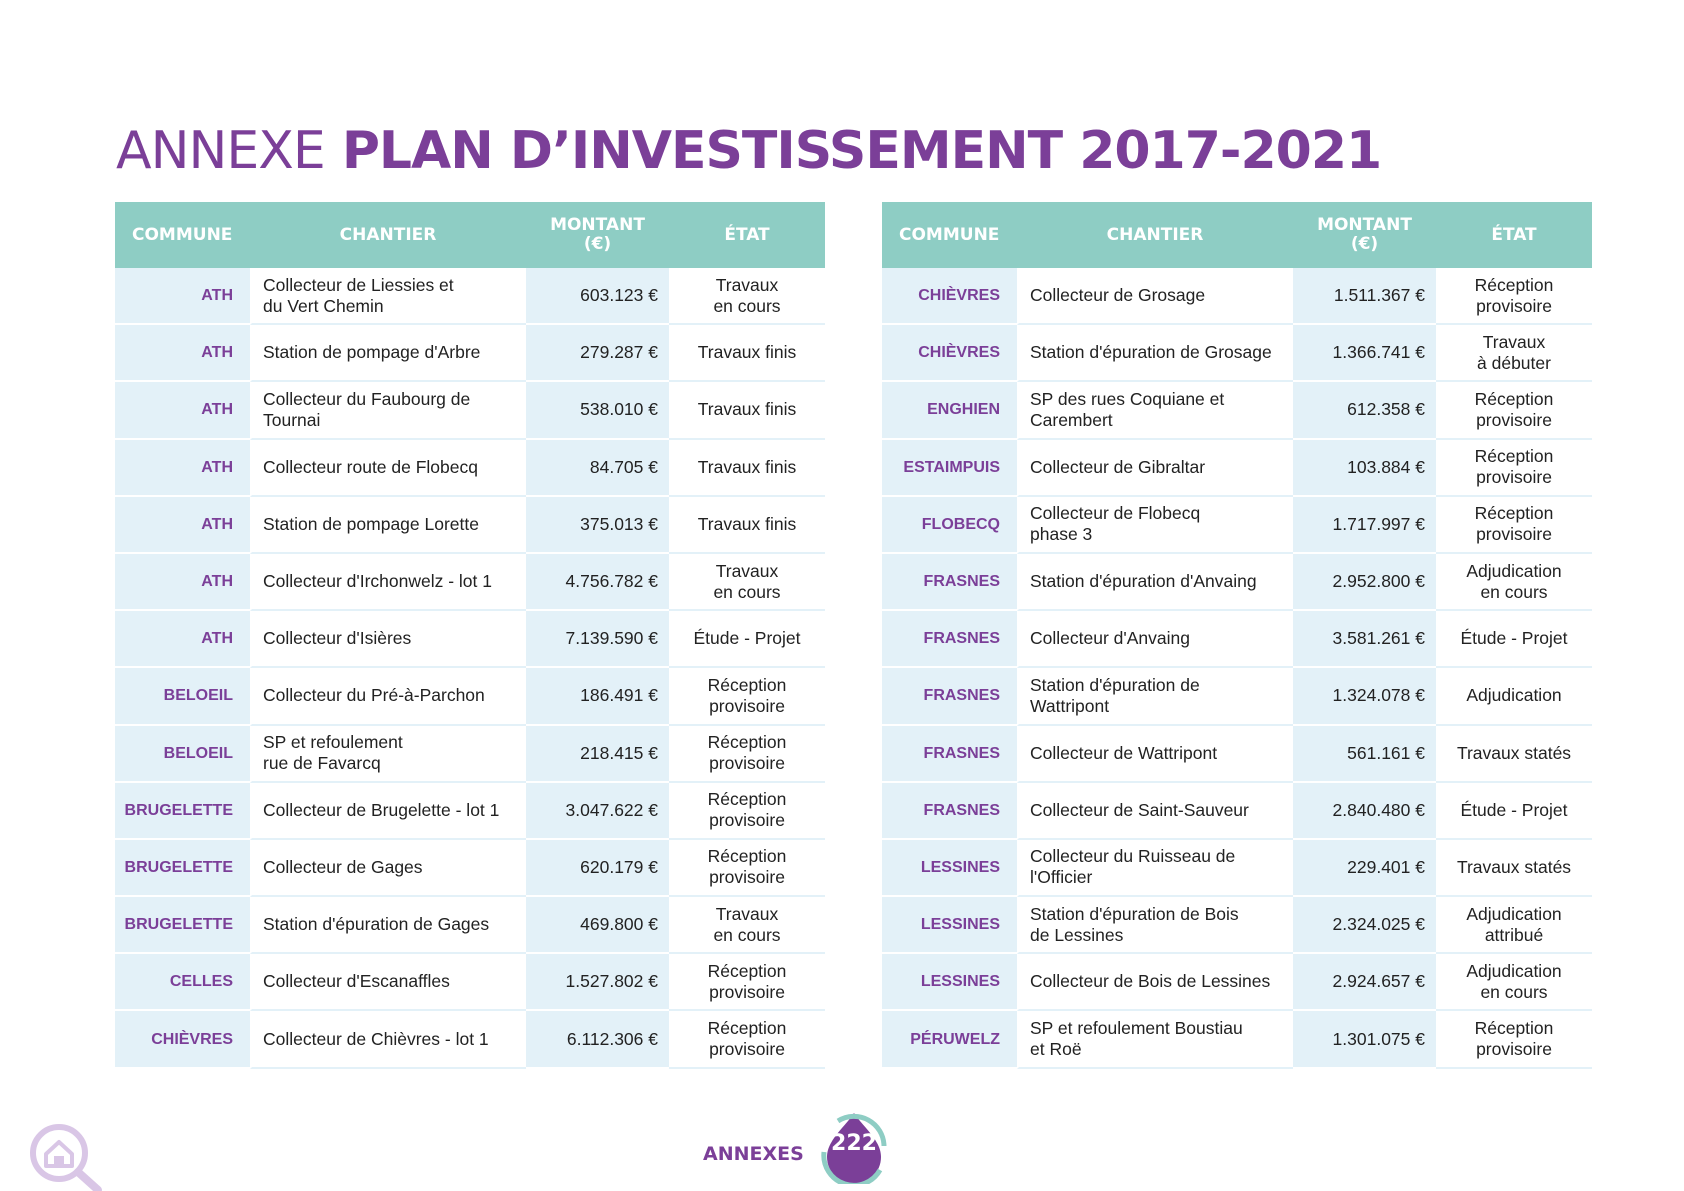  I want to click on etat-cell: Étude - Projet, so click(1514, 811).